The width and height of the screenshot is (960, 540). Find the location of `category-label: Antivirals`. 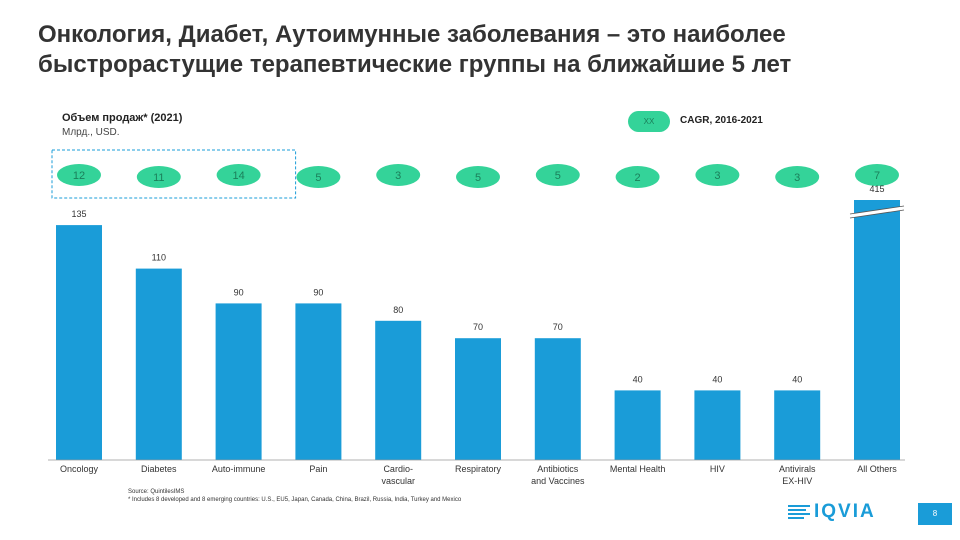

category-label: Antivirals is located at coordinates (797, 469).